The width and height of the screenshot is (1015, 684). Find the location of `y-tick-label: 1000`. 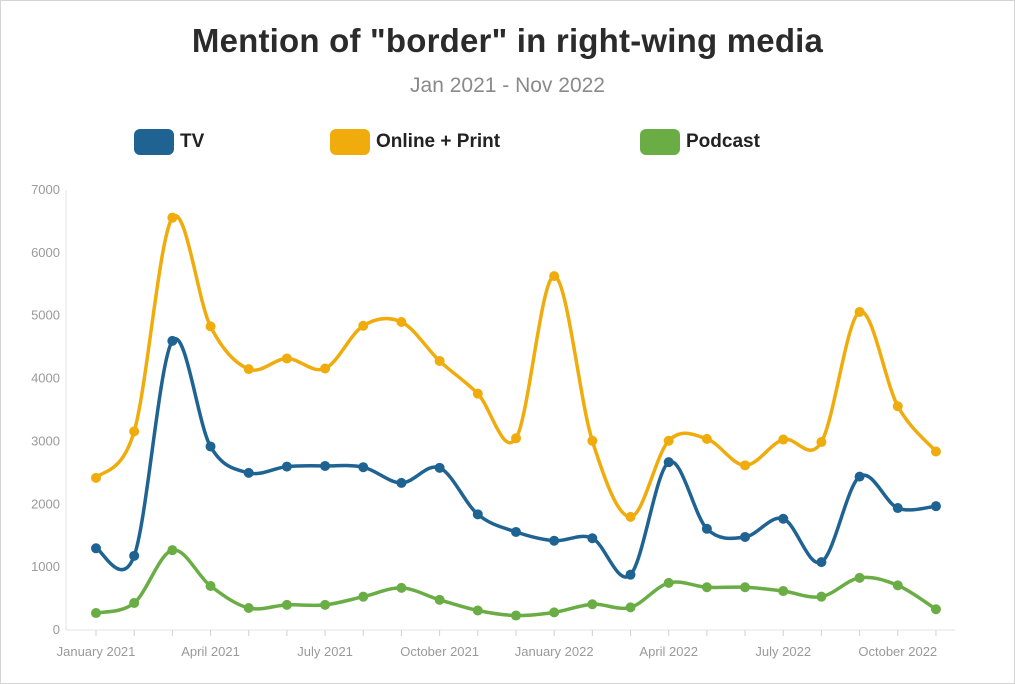

y-tick-label: 1000 is located at coordinates (45, 566).